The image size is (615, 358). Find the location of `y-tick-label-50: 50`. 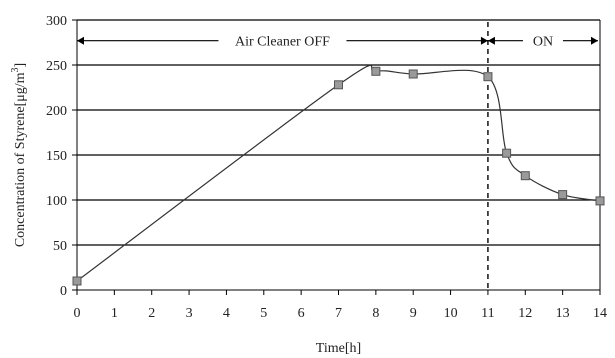

y-tick-label-50: 50 is located at coordinates (60, 246).